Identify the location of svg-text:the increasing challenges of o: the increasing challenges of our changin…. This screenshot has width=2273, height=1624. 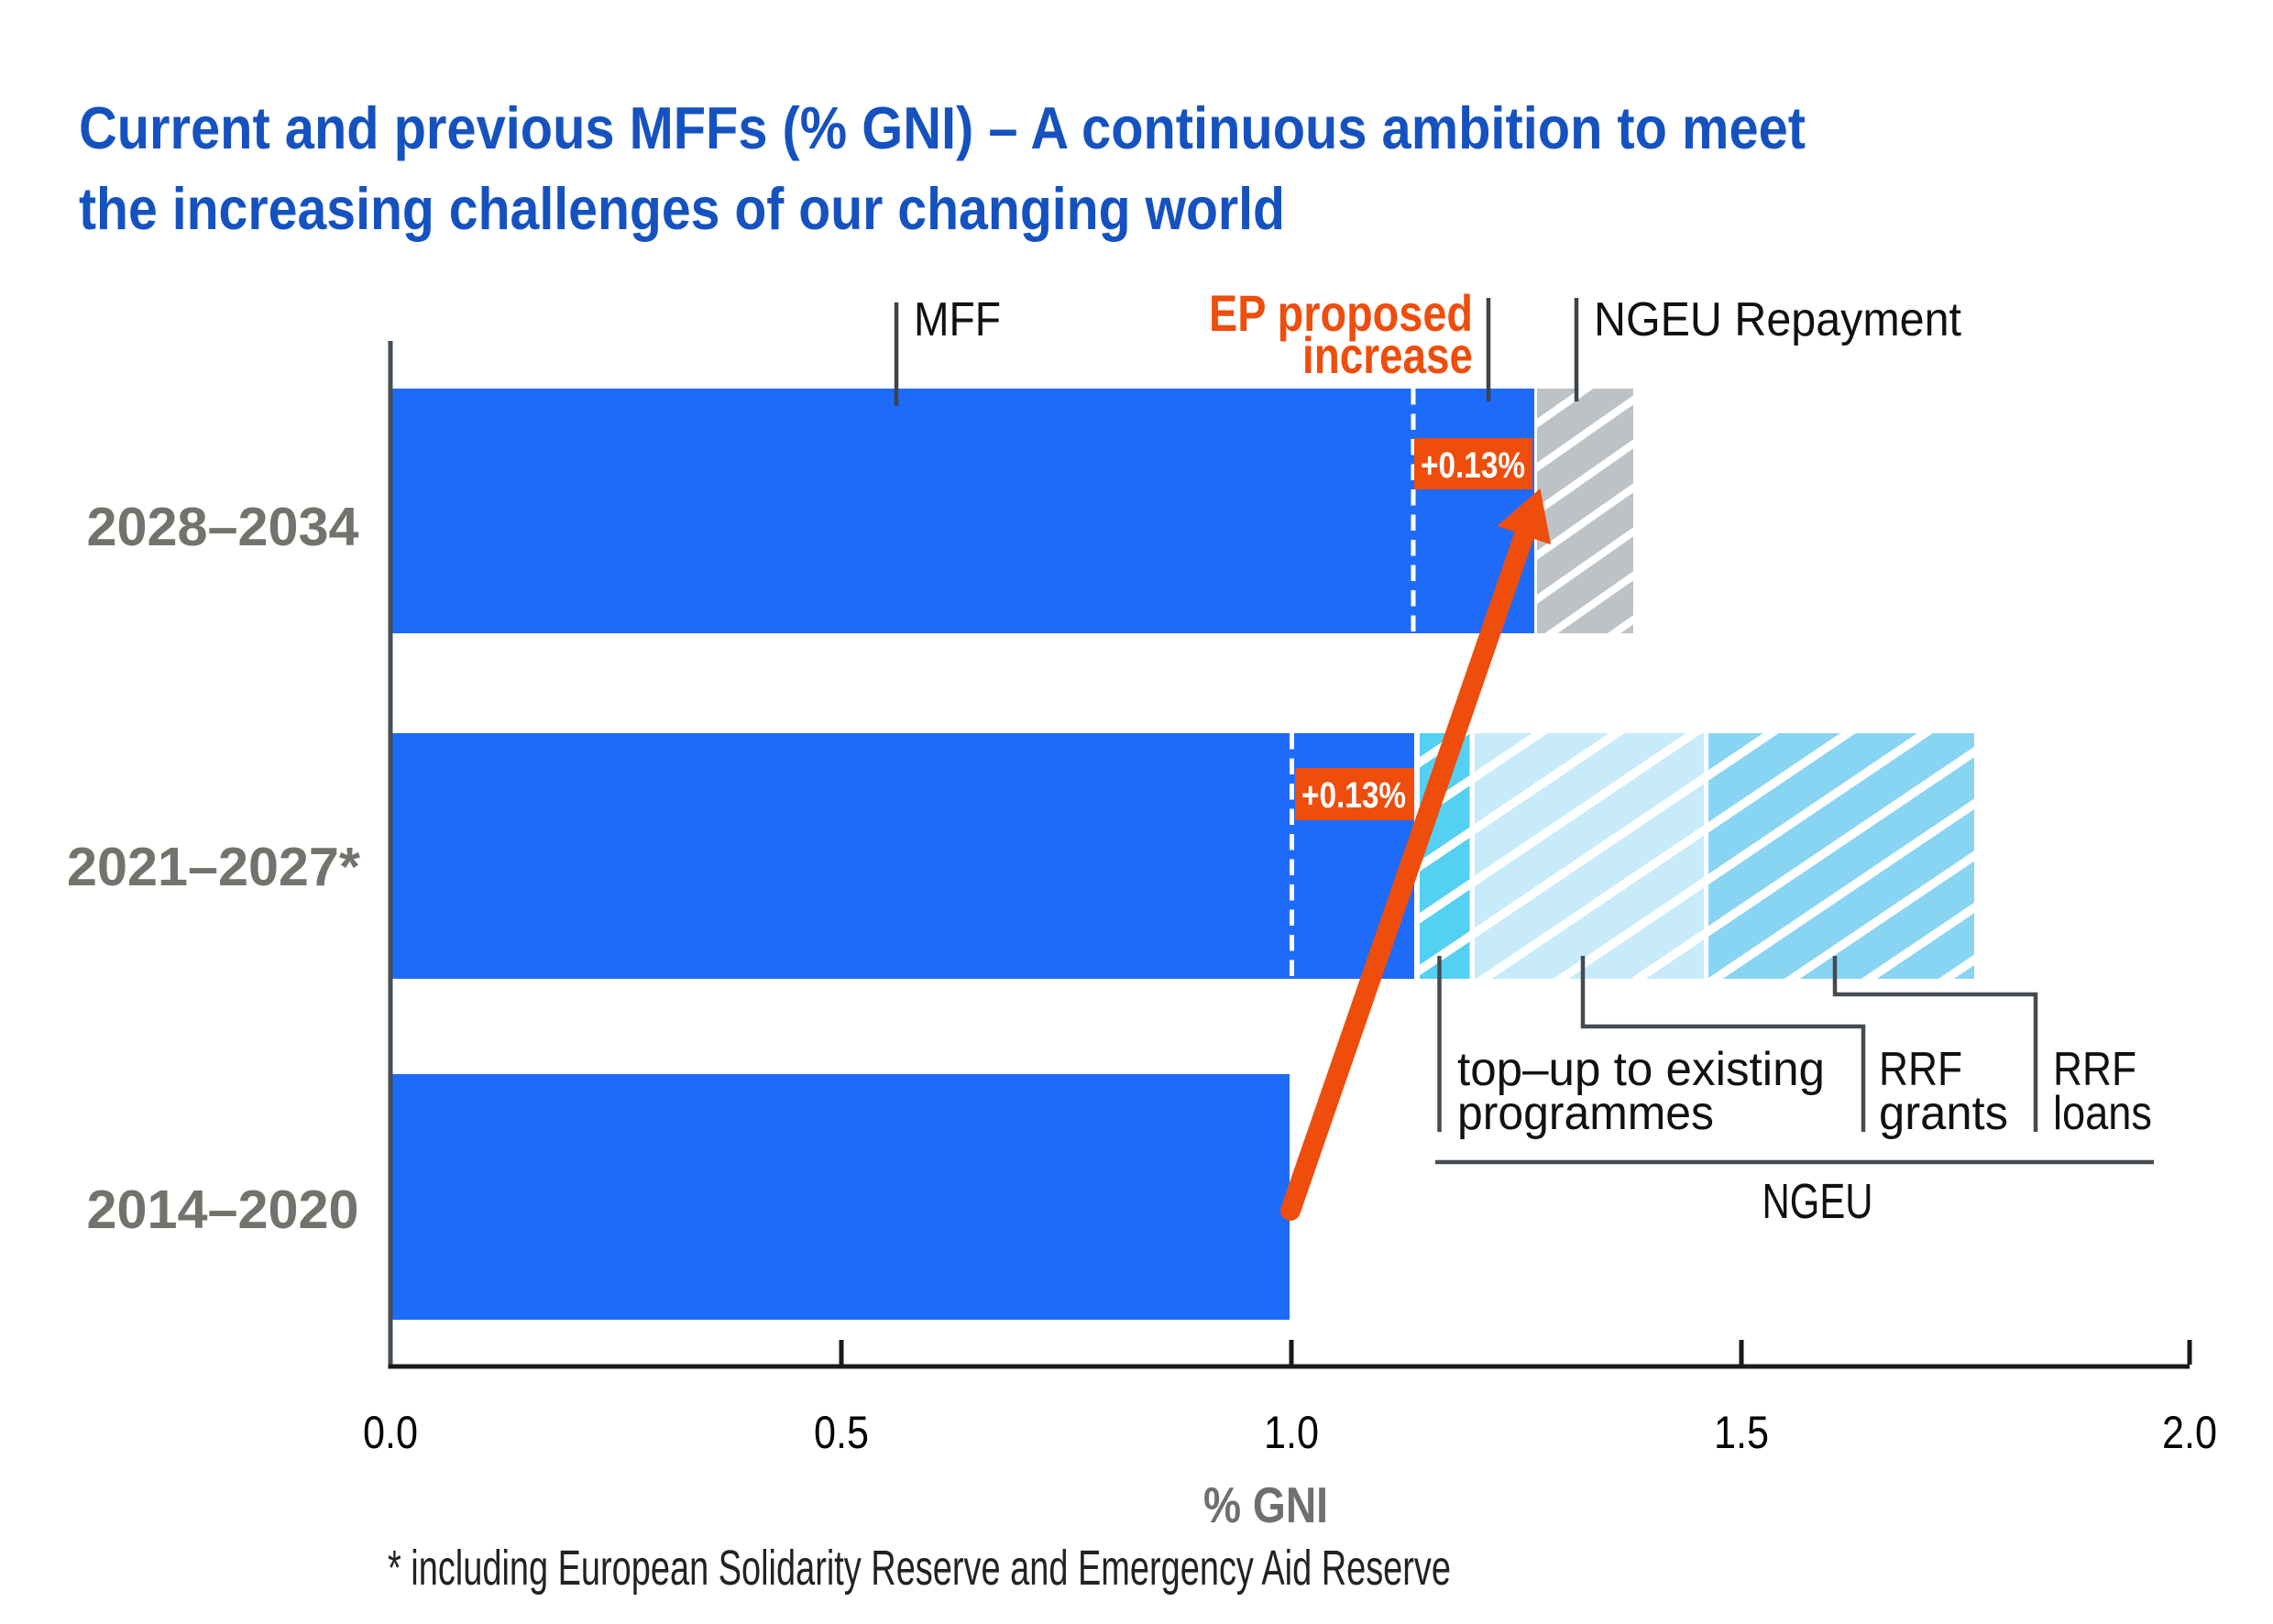
(682, 208).